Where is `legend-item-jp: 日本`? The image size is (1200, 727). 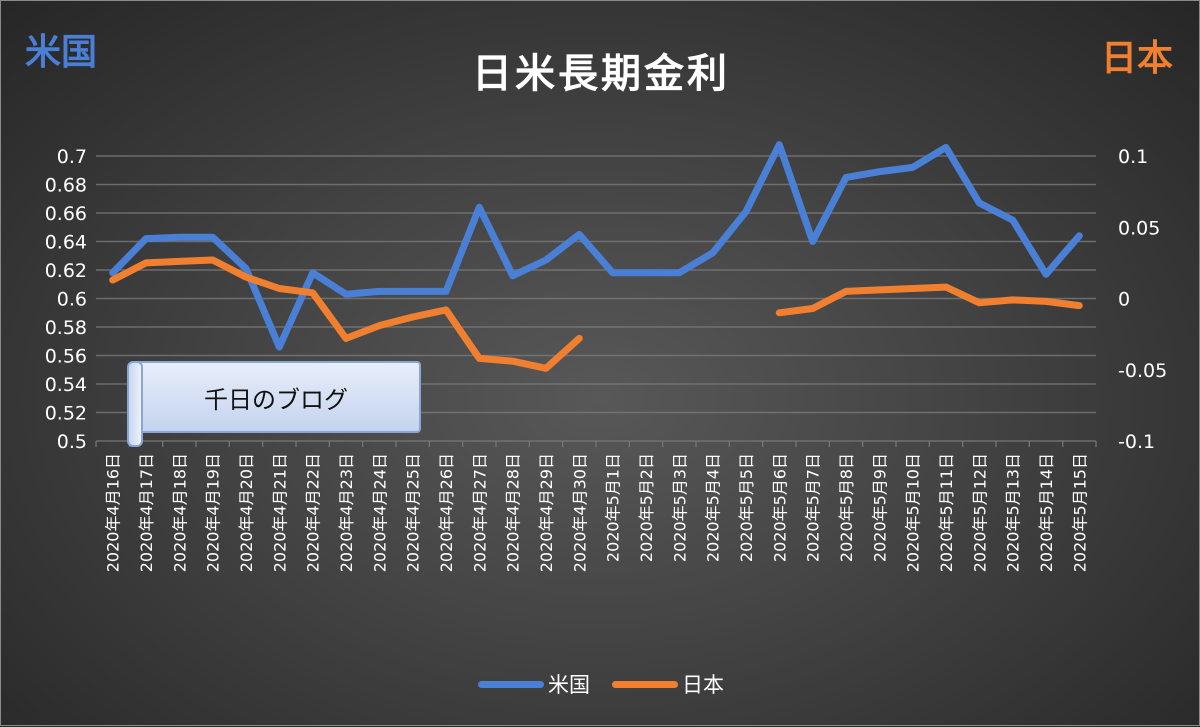
legend-item-jp: 日本 is located at coordinates (668, 684).